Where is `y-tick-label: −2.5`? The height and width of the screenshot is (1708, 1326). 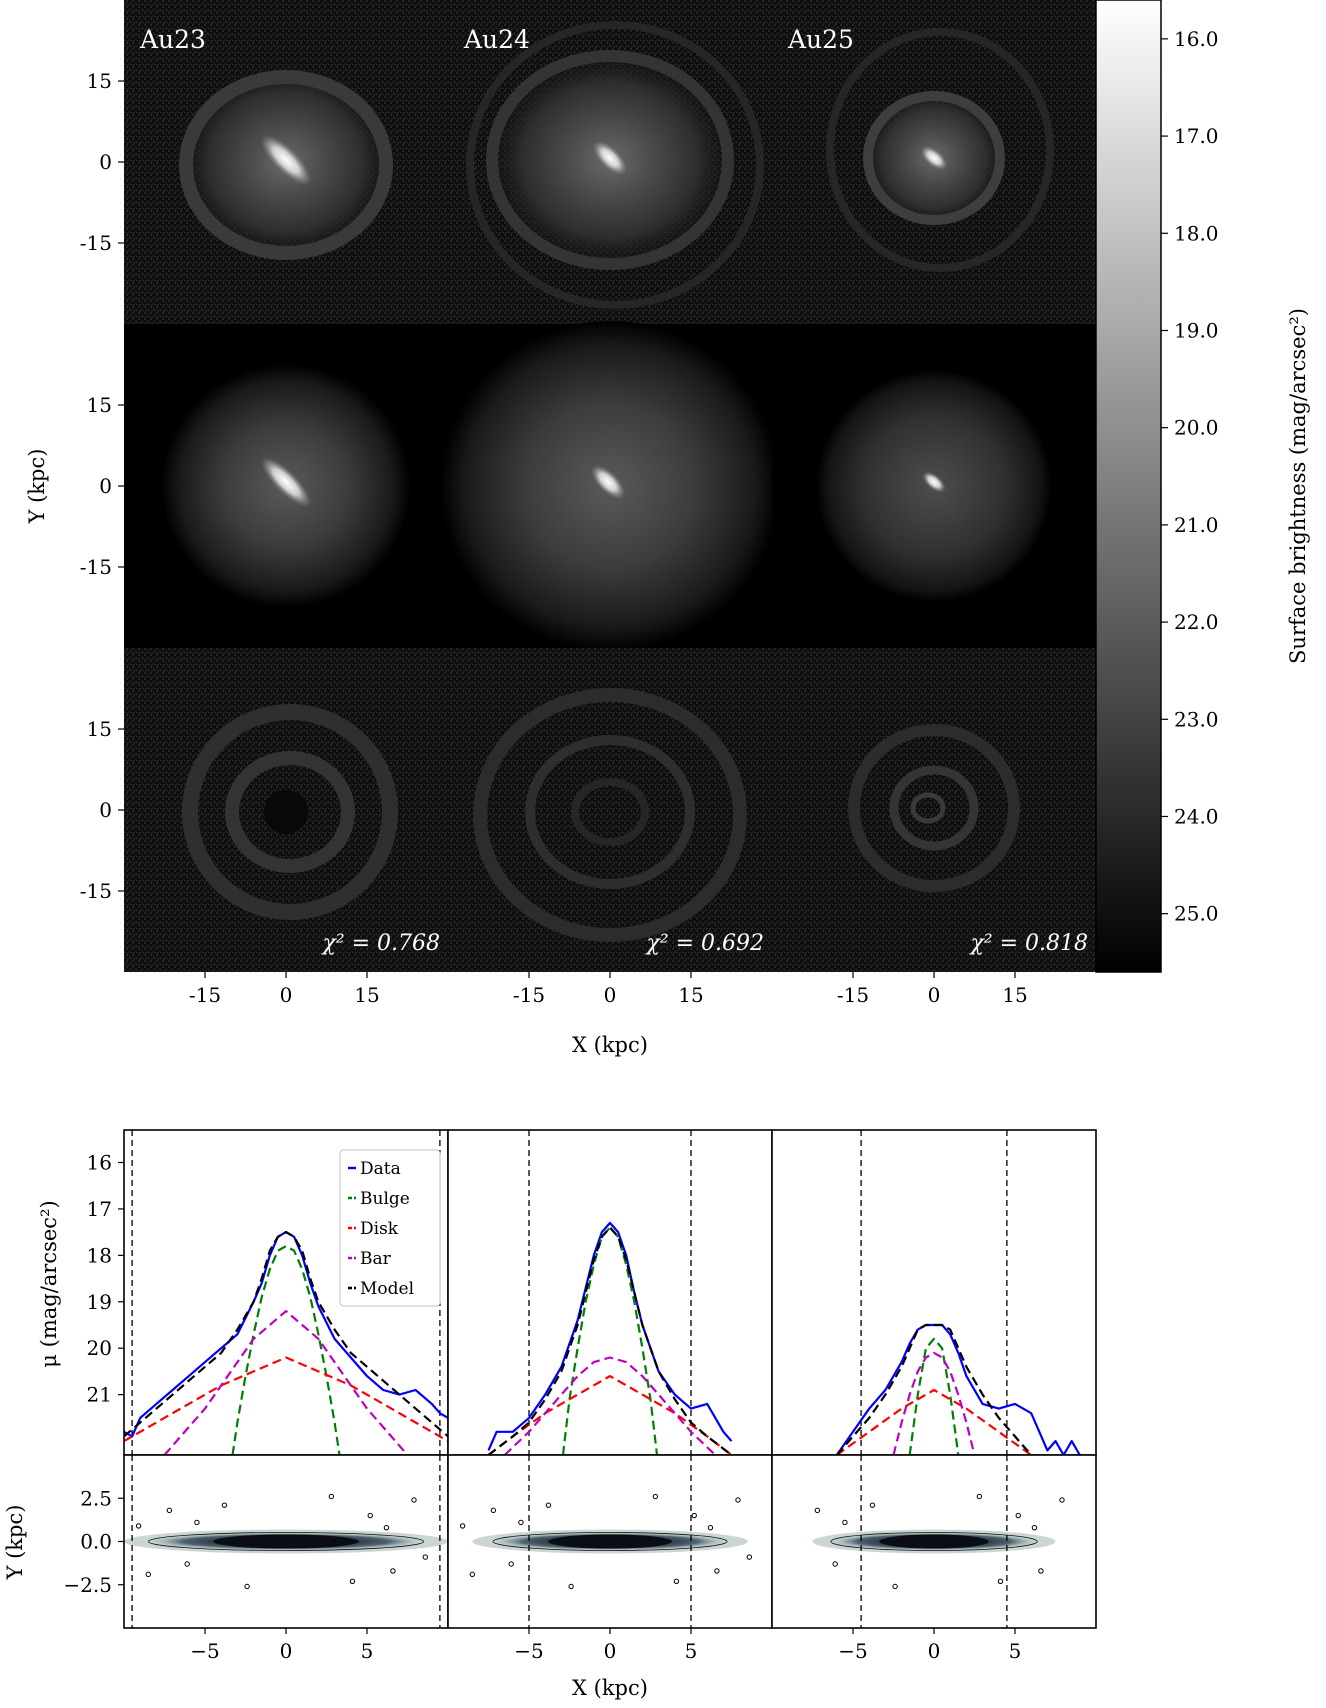 y-tick-label: −2.5 is located at coordinates (87, 1585).